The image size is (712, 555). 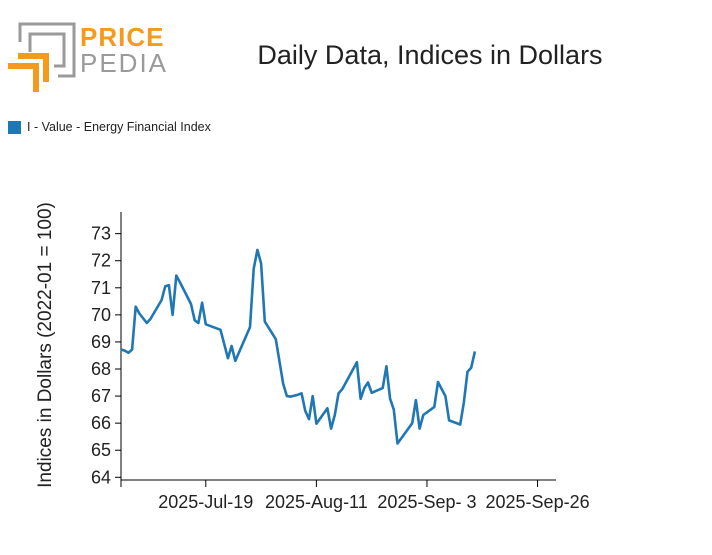 What do you see at coordinates (426, 502) in the screenshot?
I see `x-tick-label: 2025-Sep- 3` at bounding box center [426, 502].